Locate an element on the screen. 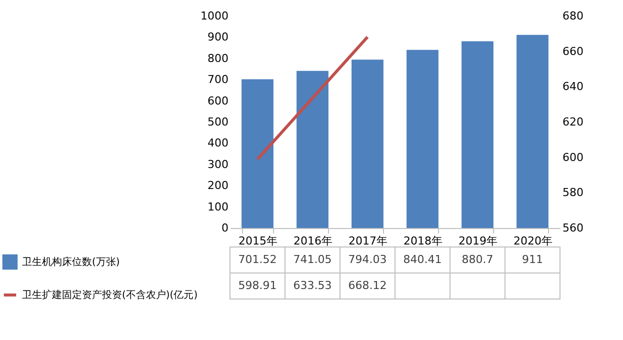 This screenshot has width=623, height=340. x-tick-label: 2016年 is located at coordinates (313, 241).